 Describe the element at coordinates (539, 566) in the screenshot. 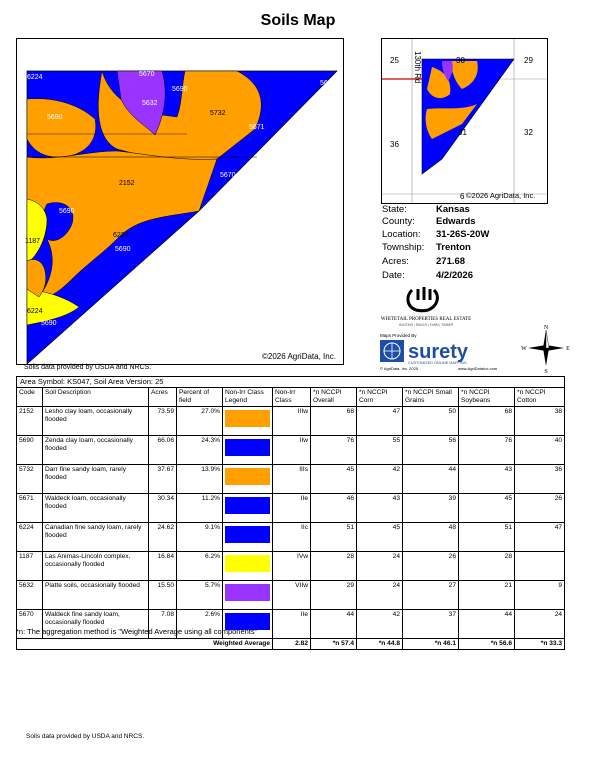

I see `nccpi-cotton` at that location.